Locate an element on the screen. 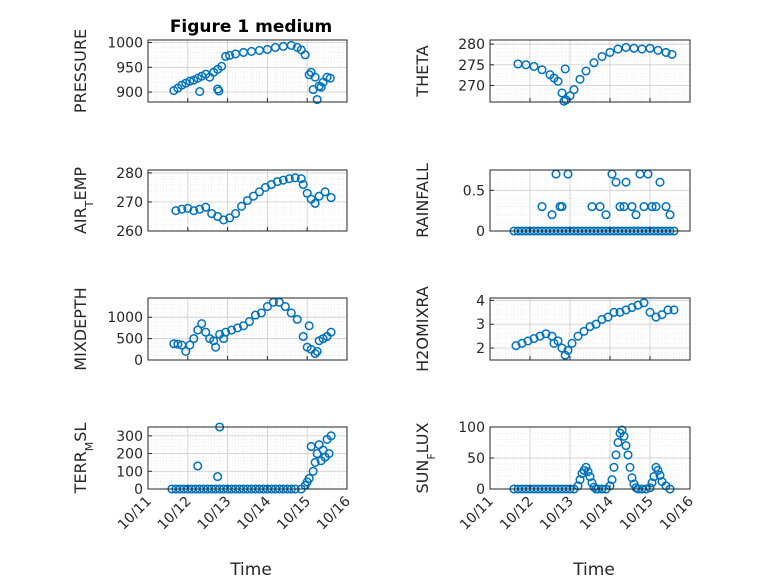 This screenshot has height=583, width=778. y-tick-label: 300 is located at coordinates (129, 437).